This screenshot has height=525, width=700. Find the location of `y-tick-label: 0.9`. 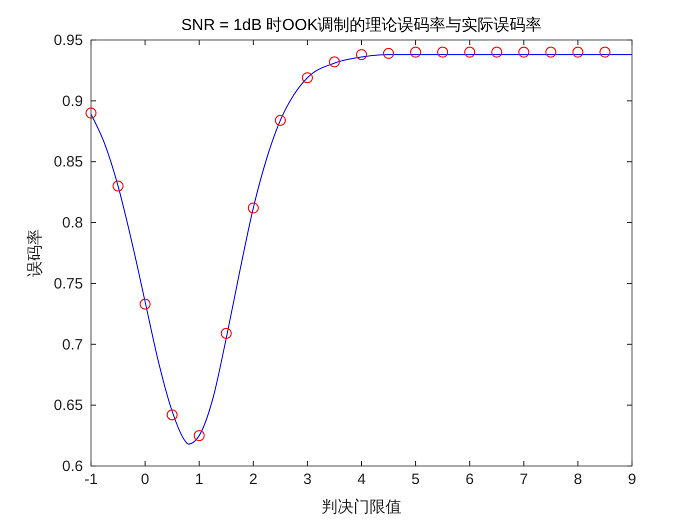

y-tick-label: 0.9 is located at coordinates (72, 101).